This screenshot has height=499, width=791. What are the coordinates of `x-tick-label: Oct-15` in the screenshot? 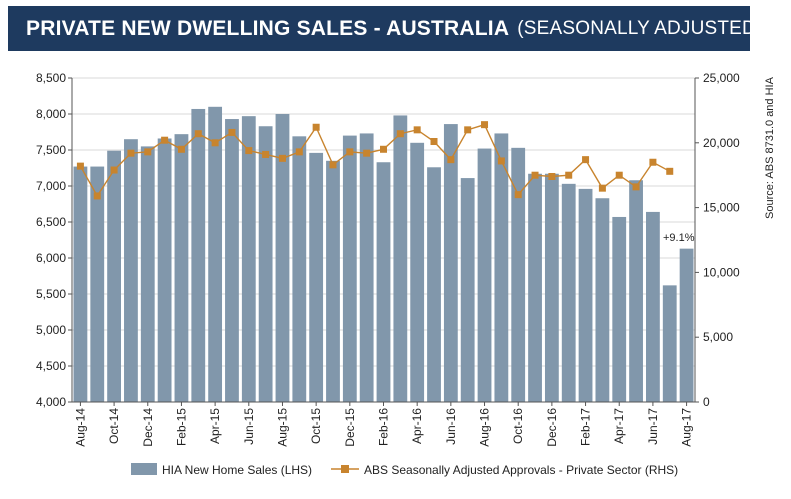 It's located at (316, 426).